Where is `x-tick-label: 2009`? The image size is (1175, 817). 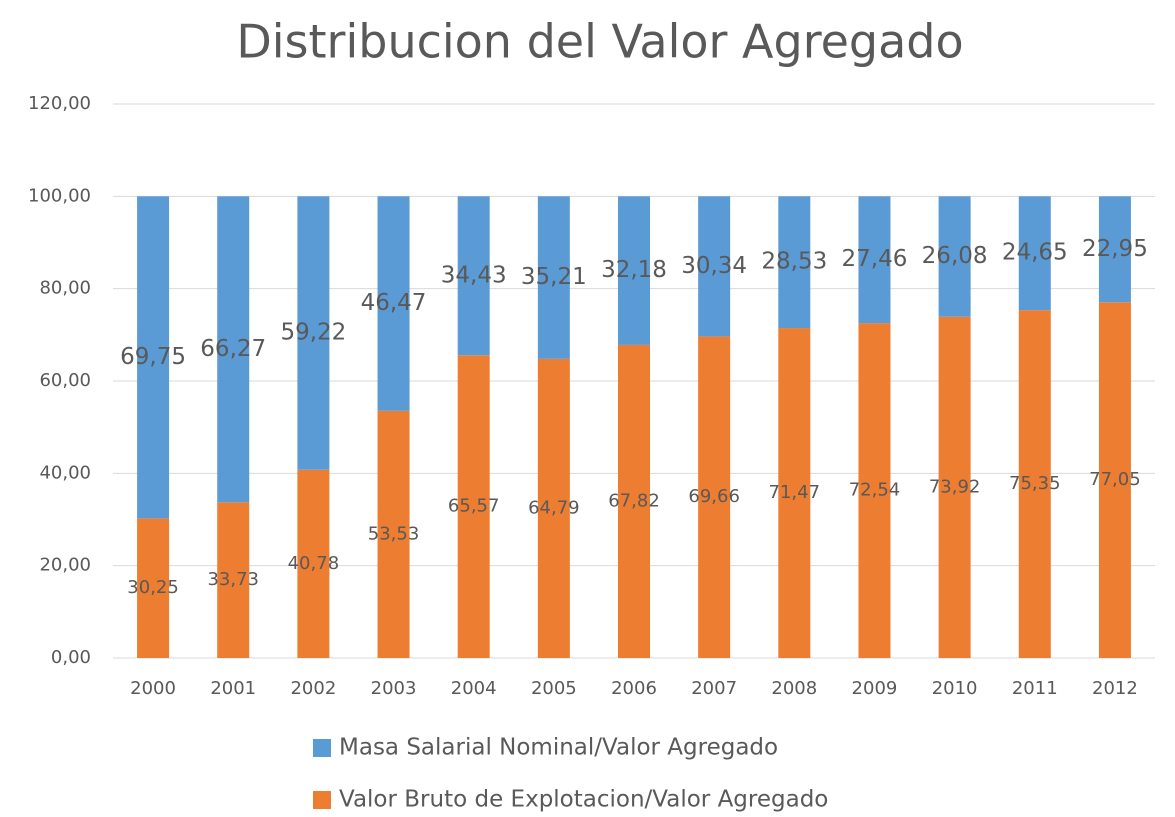 x-tick-label: 2009 is located at coordinates (875, 688).